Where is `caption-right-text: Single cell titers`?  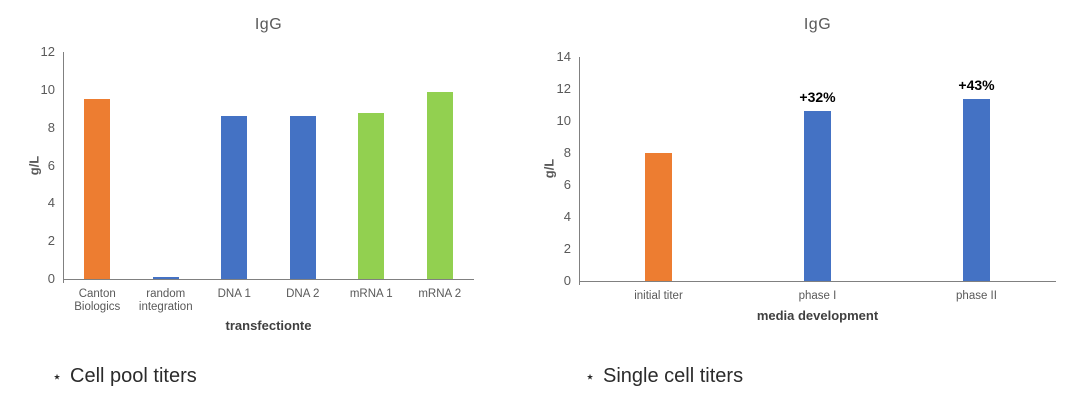
caption-right-text: Single cell titers is located at coordinates (673, 376).